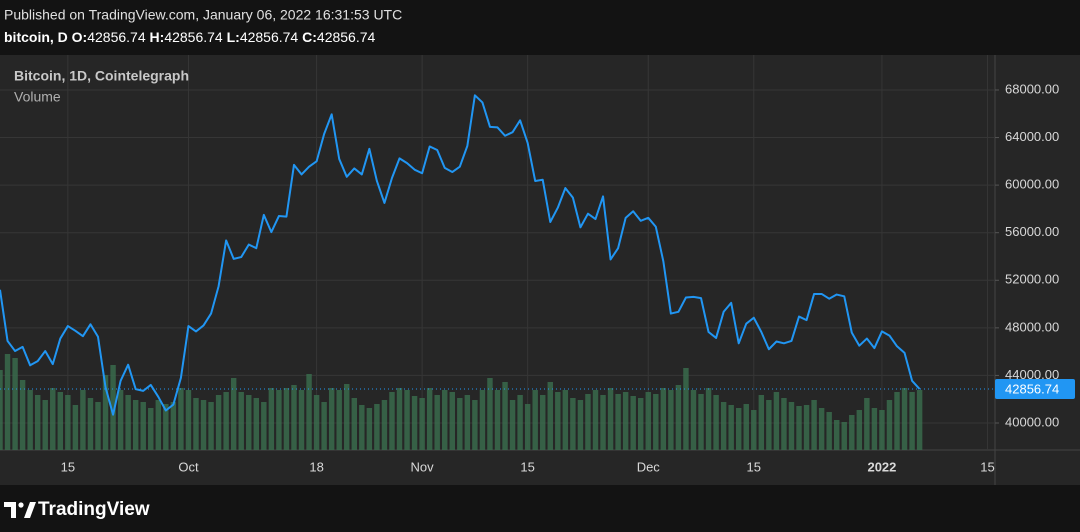 This screenshot has height=532, width=1080. What do you see at coordinates (188, 466) in the screenshot?
I see `x-tick-label: Oct` at bounding box center [188, 466].